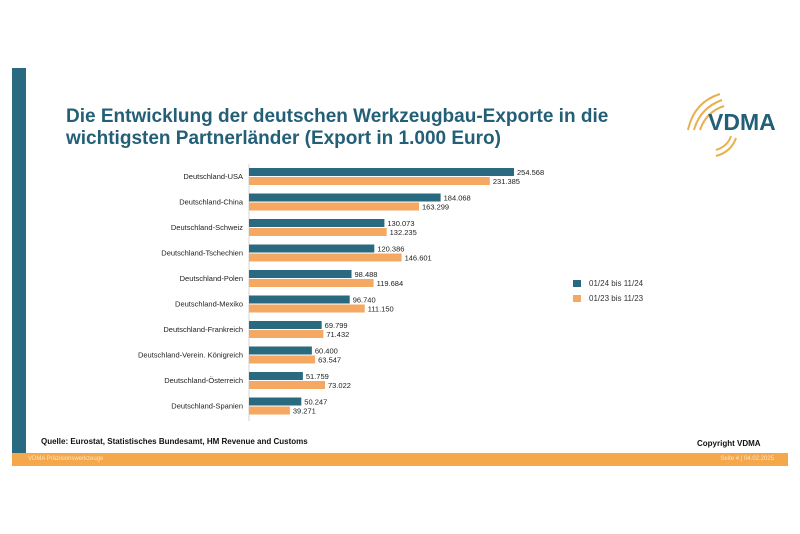 This screenshot has height=534, width=800. Describe the element at coordinates (339, 385) in the screenshot. I see `data-label: 73.022` at that location.